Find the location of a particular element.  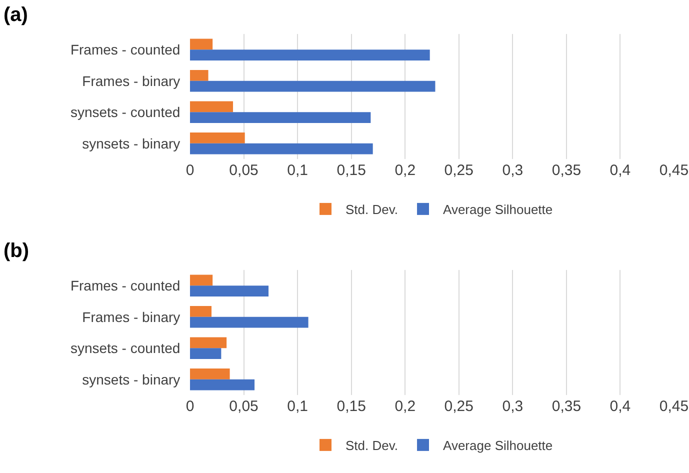

text: (a) is located at coordinates (15, 15).